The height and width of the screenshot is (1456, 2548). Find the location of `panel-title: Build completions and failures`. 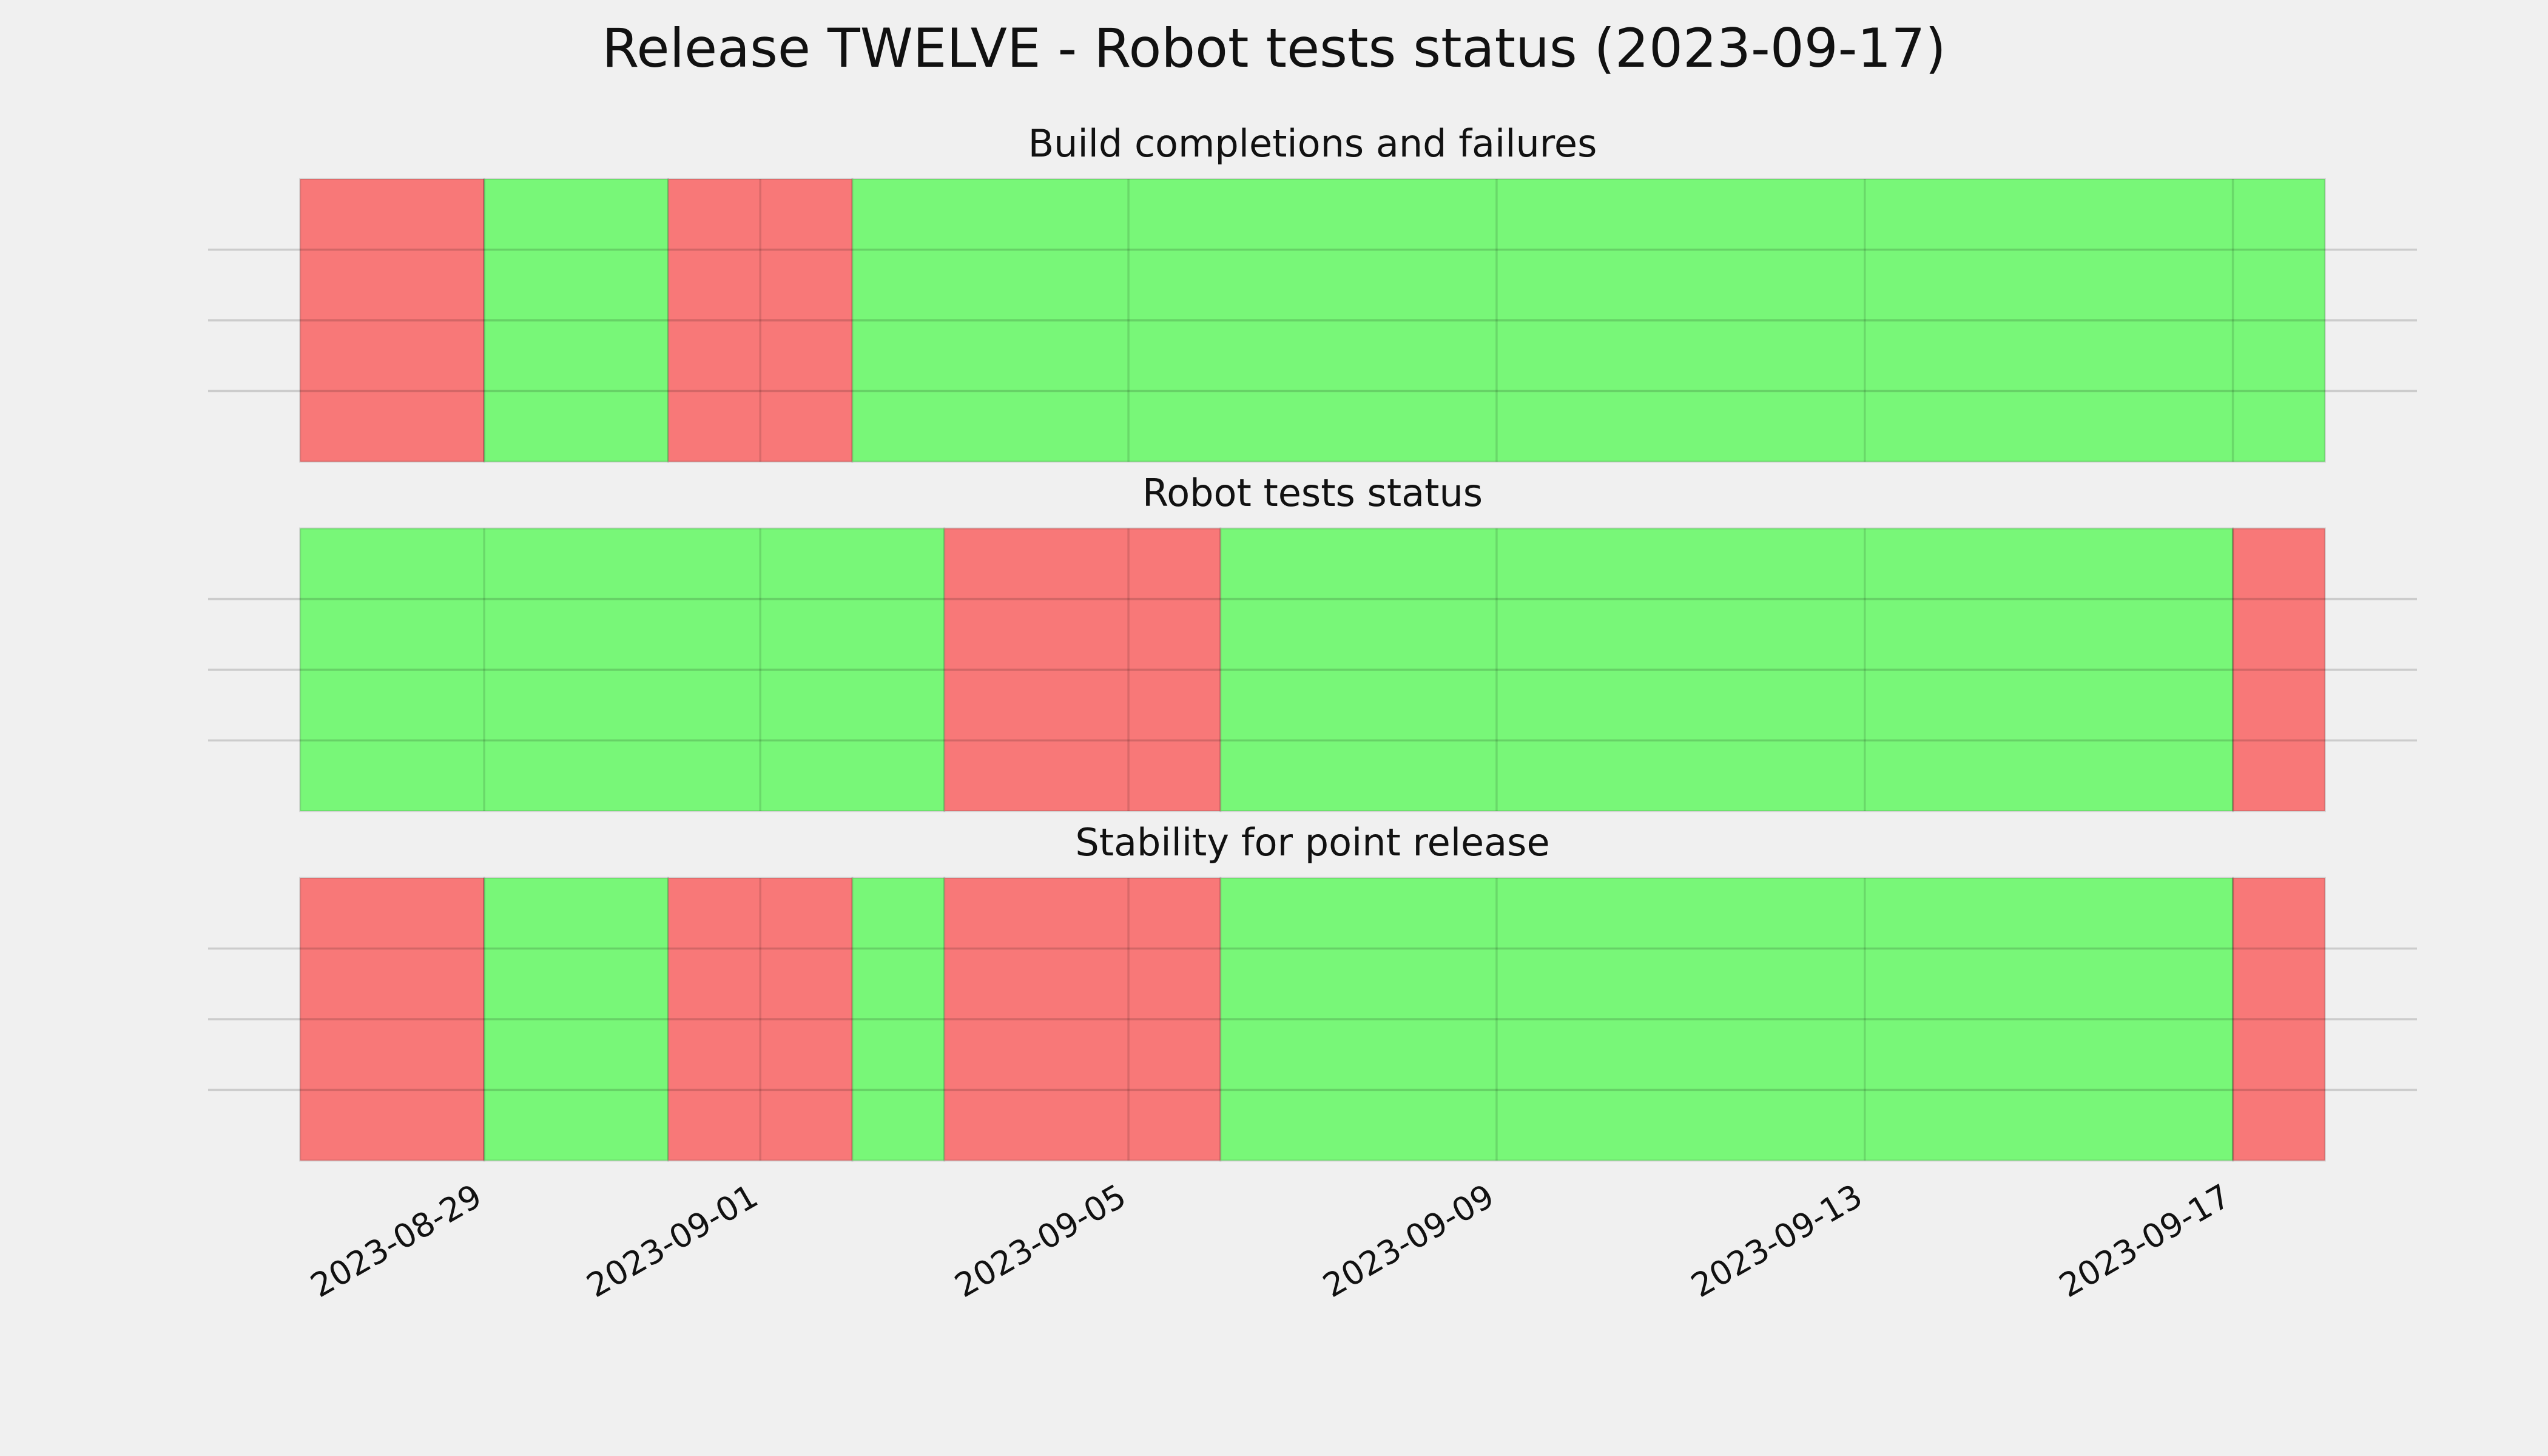

panel-title: Build completions and failures is located at coordinates (1312, 143).